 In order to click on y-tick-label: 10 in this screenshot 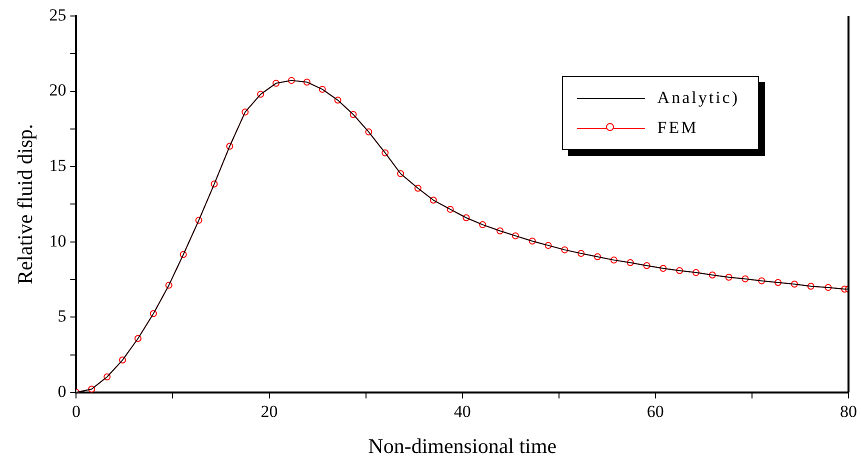, I will do `click(57, 240)`.